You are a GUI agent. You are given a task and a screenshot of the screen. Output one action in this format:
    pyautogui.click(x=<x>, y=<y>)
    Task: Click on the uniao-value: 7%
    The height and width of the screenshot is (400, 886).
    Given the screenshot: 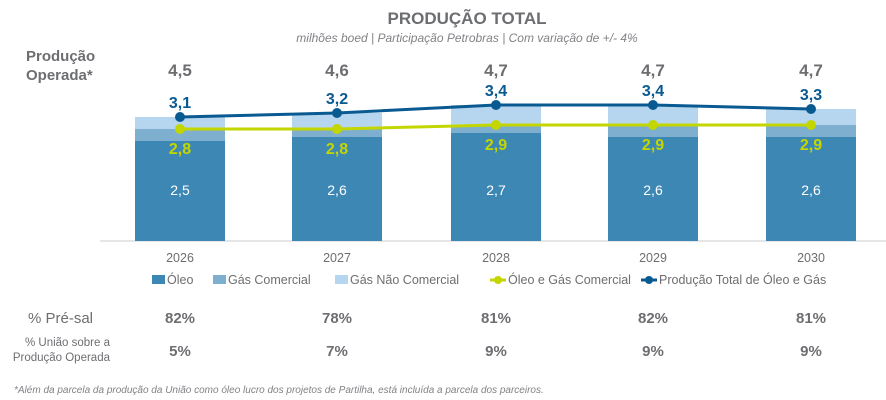 What is the action you would take?
    pyautogui.click(x=337, y=351)
    